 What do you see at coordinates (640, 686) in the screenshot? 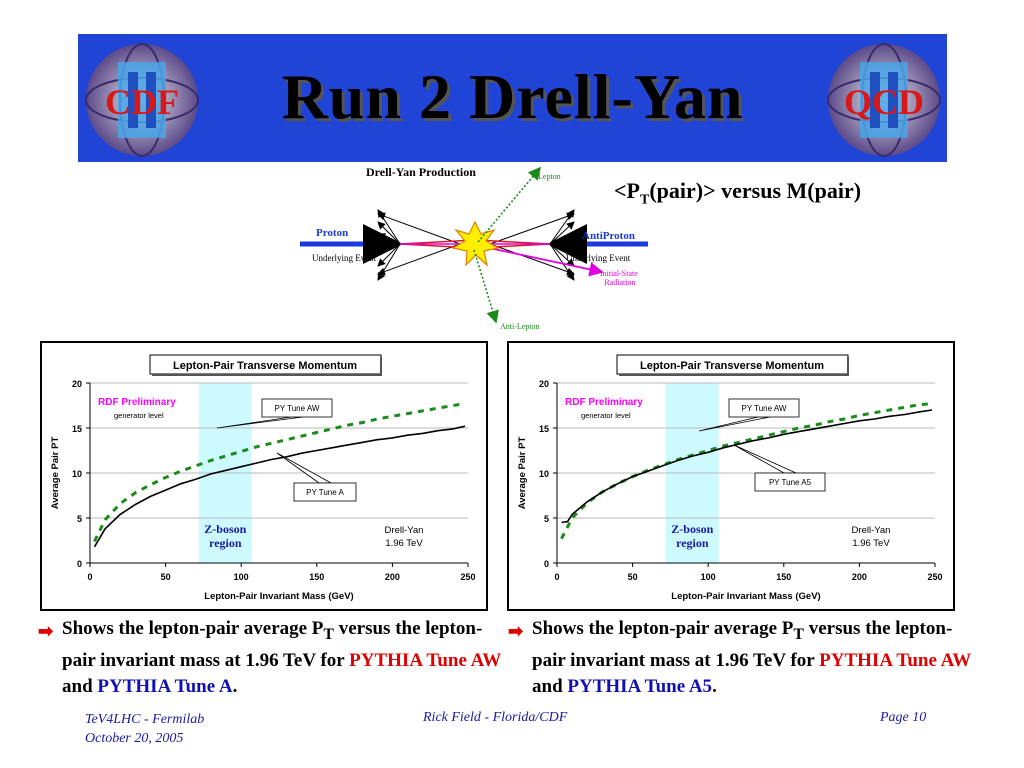
I see `bullet-right-blue: PYTHIA Tune A5` at bounding box center [640, 686].